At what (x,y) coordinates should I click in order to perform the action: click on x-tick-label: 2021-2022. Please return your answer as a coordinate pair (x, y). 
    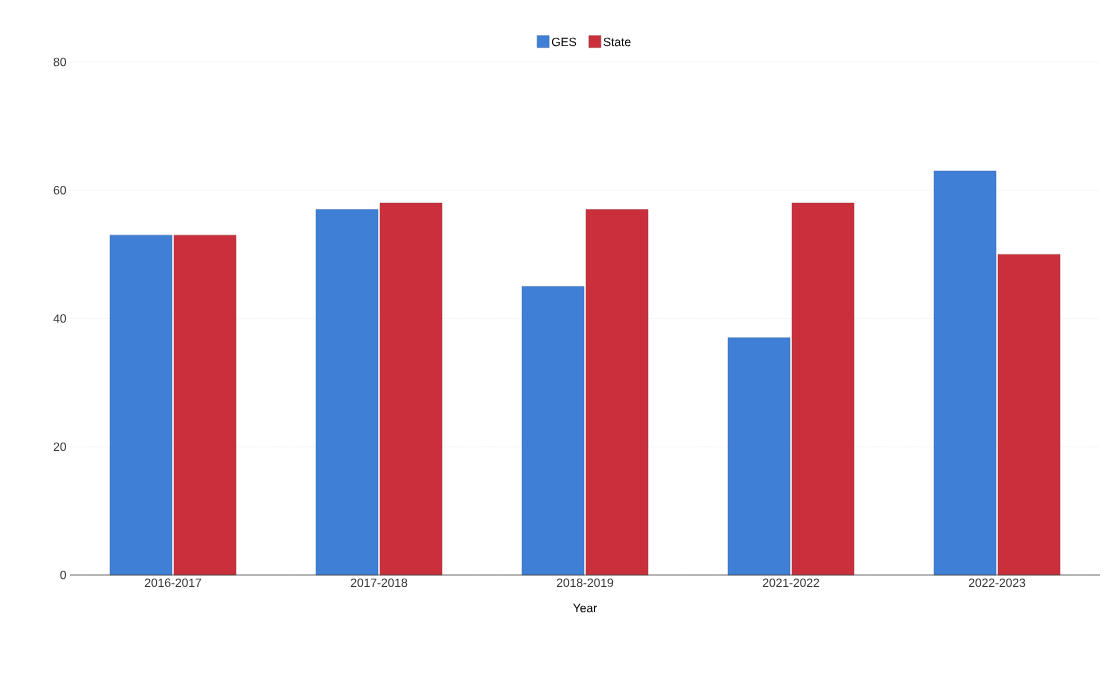
    Looking at the image, I should click on (791, 583).